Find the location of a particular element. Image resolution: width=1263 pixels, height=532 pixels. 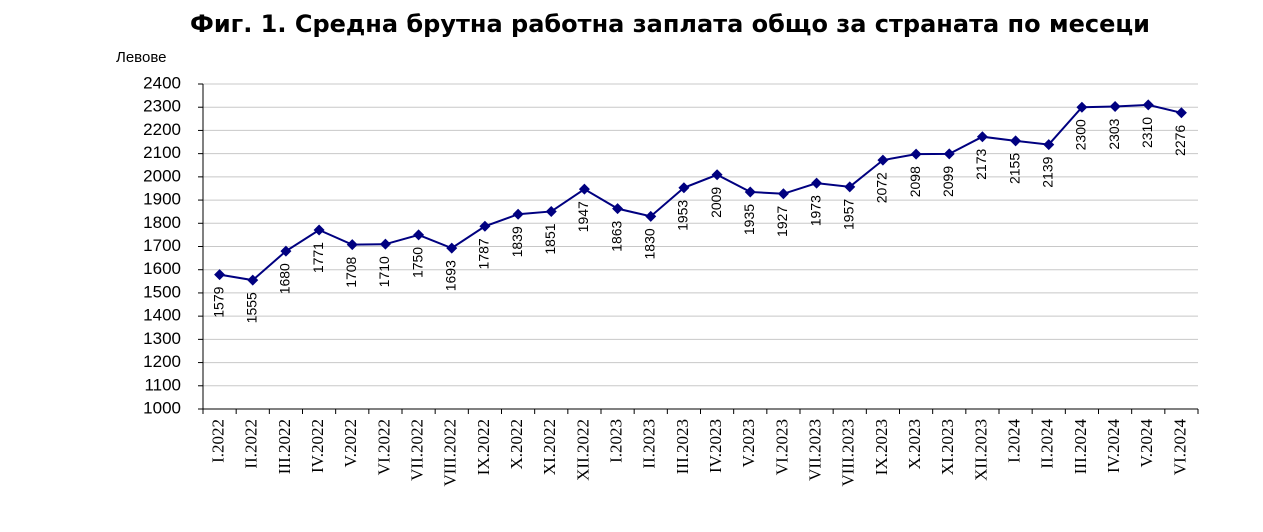

y-tick-label: 1600 is located at coordinates (162, 268).